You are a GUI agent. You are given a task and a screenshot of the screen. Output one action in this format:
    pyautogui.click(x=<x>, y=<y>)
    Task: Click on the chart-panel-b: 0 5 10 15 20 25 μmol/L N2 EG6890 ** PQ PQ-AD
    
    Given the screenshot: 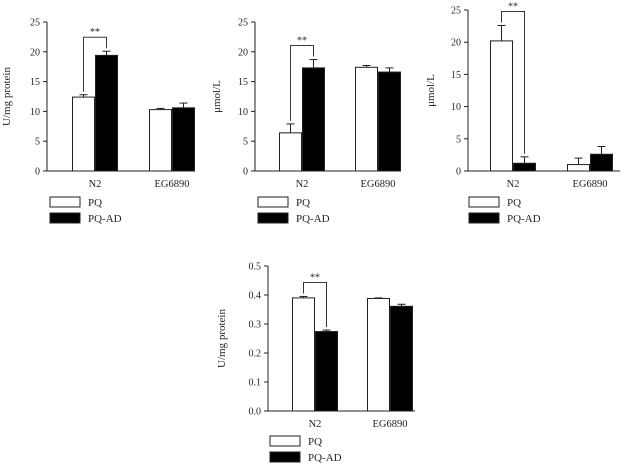 What is the action you would take?
    pyautogui.click(x=306, y=121)
    